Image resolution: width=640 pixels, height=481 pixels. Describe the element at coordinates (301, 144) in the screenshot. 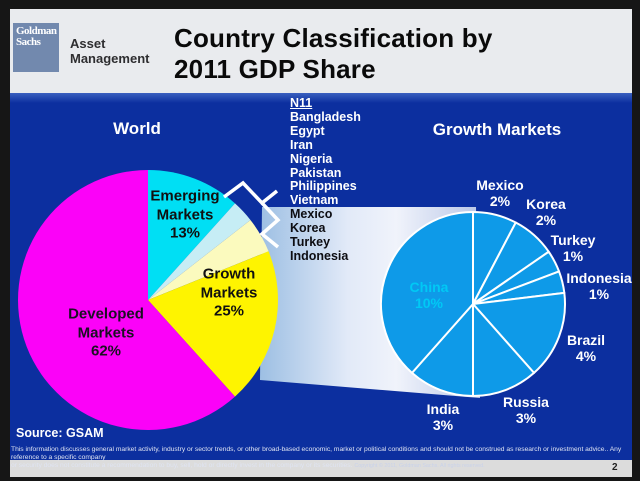

I see `n11-item-iran: Iran` at that location.